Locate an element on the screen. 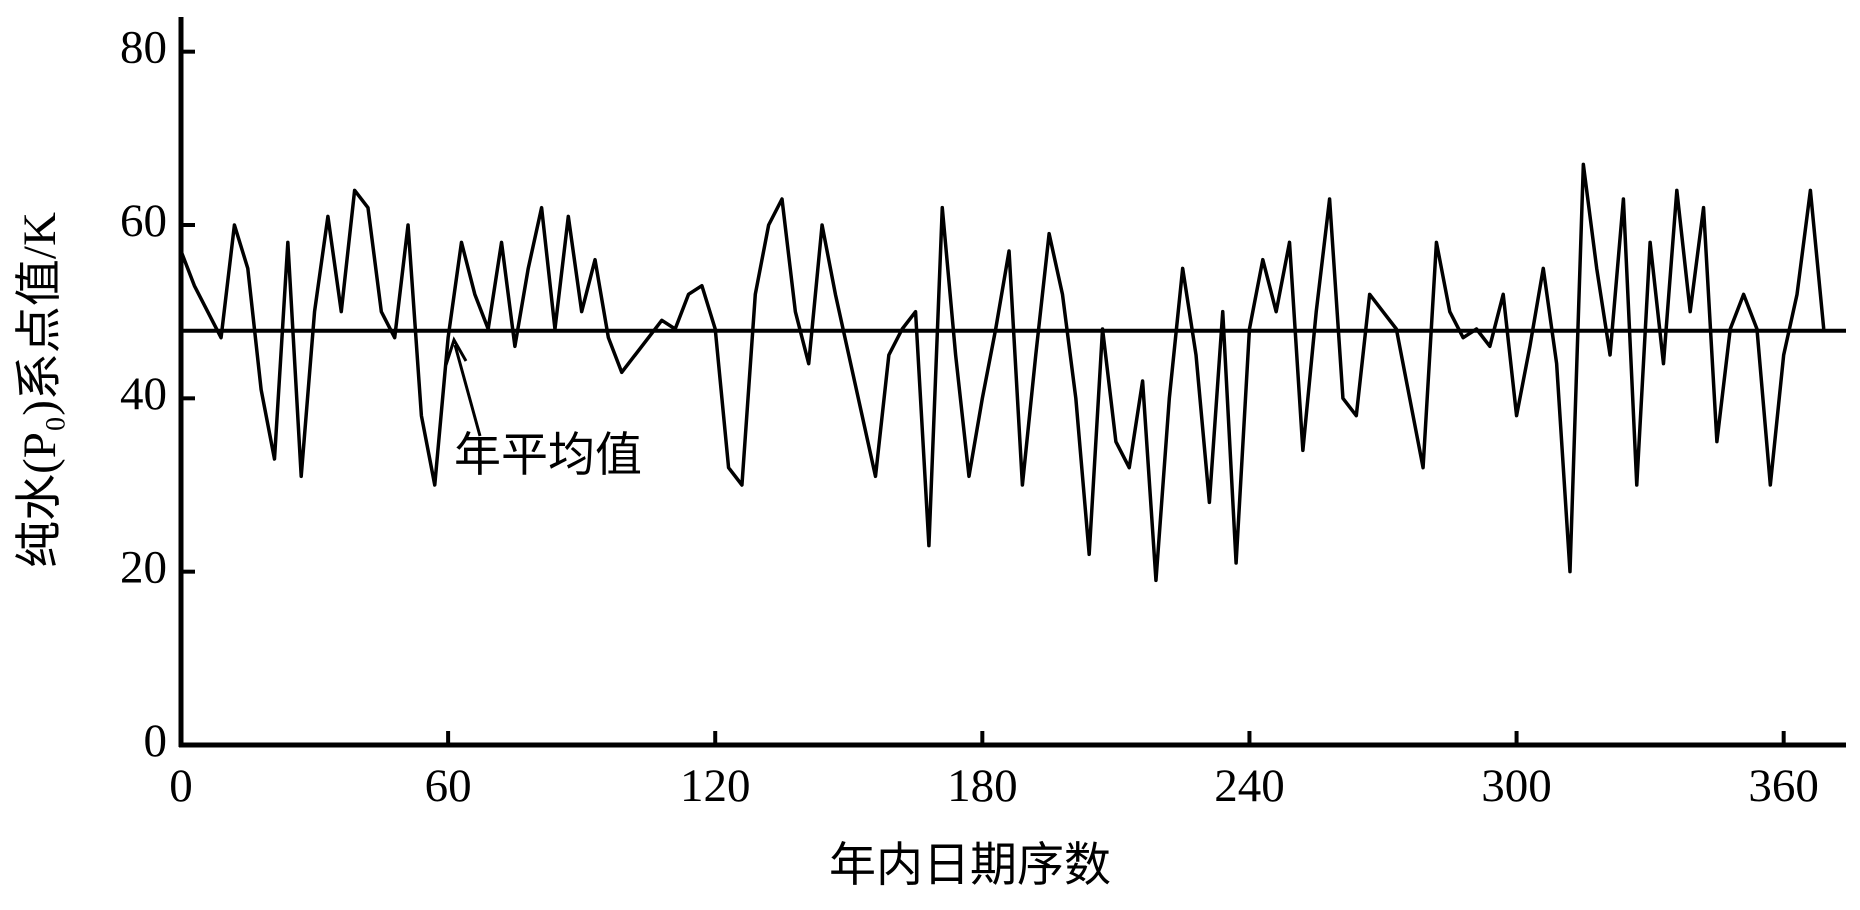 The image size is (1860, 910). annotation: 年平均值 is located at coordinates (548, 456).